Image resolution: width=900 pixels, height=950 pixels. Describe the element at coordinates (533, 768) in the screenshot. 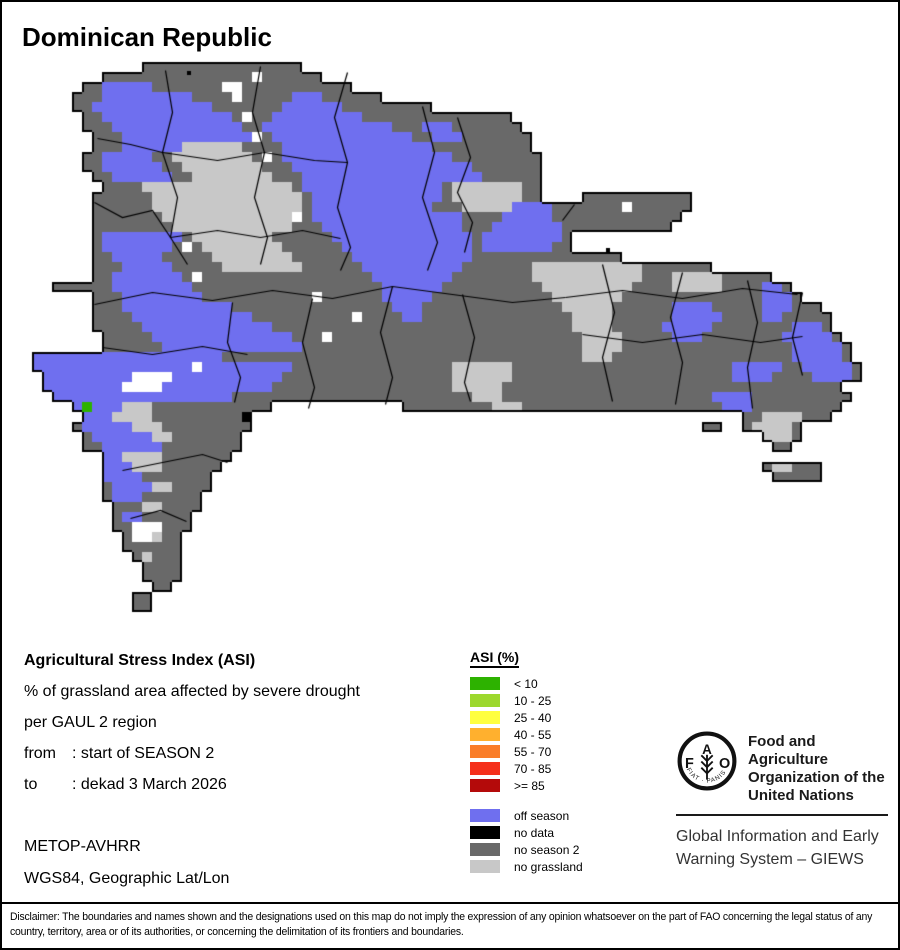

I see `legend-label: 70 - 85` at that location.